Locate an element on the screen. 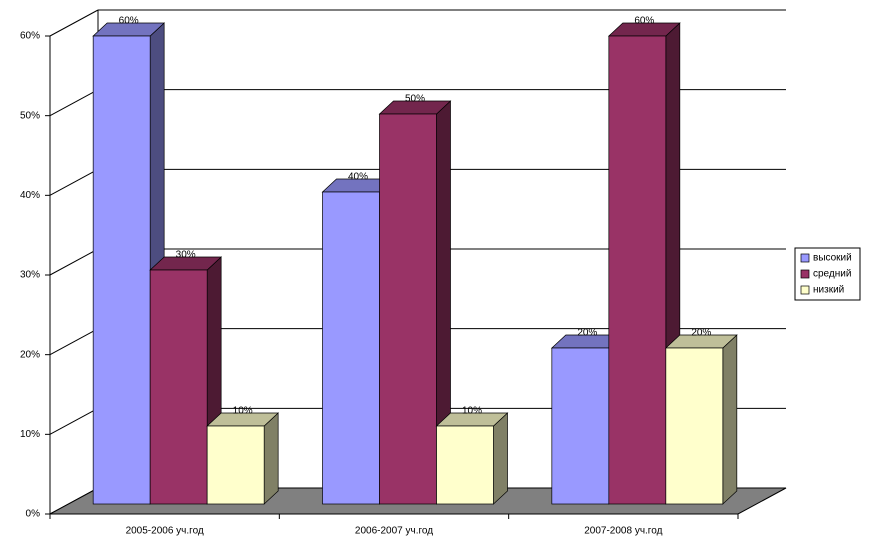 The height and width of the screenshot is (552, 869). legend-label: низкий is located at coordinates (828, 290).